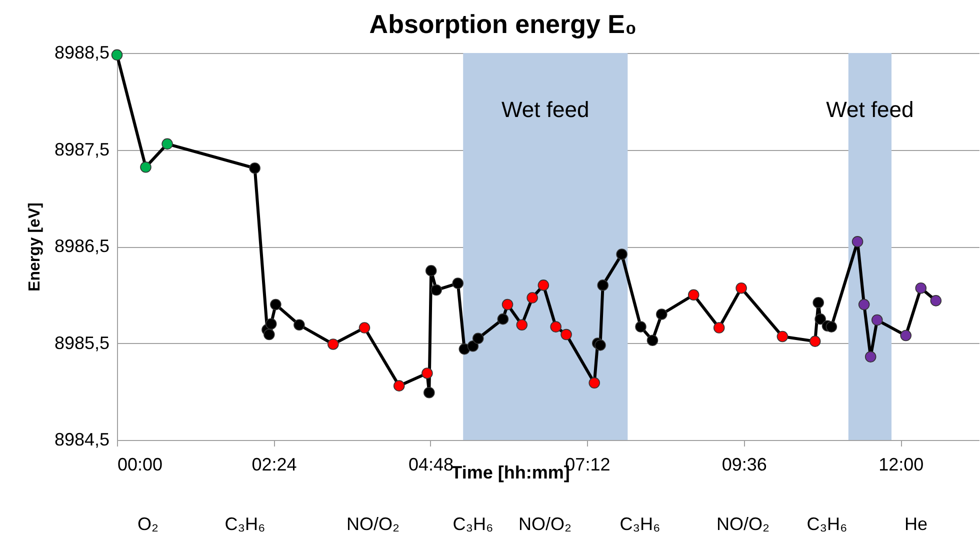 The width and height of the screenshot is (980, 535). Describe the element at coordinates (140, 464) in the screenshot. I see `x-tick-label: 00:00` at that location.